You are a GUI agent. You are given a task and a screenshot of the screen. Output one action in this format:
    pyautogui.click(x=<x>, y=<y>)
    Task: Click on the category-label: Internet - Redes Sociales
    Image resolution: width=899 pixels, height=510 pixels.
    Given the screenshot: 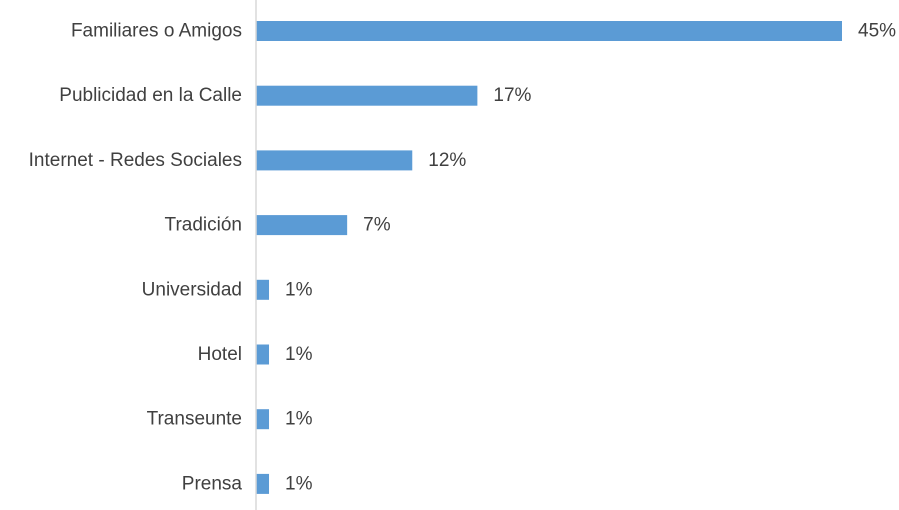 What is the action you would take?
    pyautogui.click(x=135, y=160)
    